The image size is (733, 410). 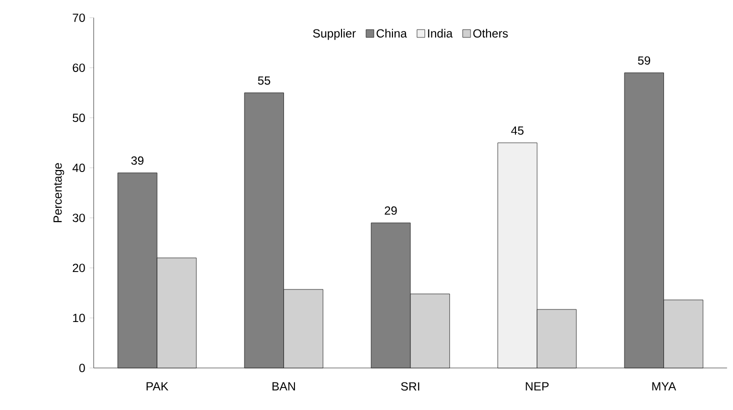 What do you see at coordinates (283, 386) in the screenshot?
I see `x-tick-label: BAN` at bounding box center [283, 386].